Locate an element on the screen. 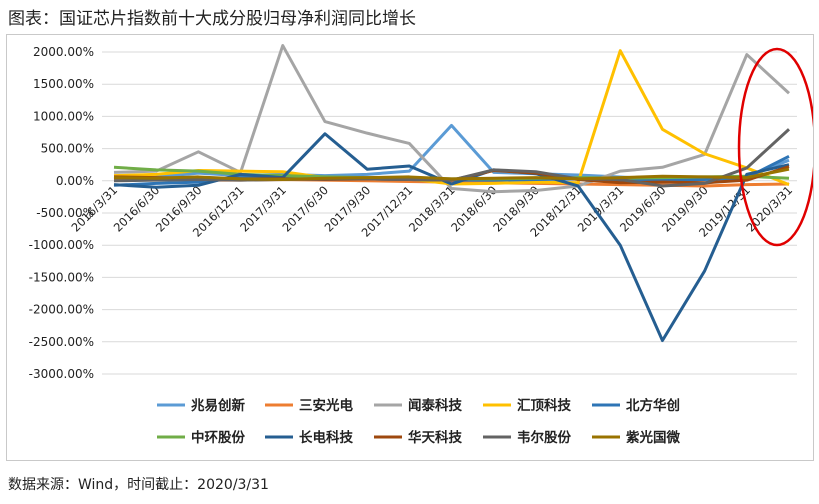 This screenshot has height=504, width=819. y-tick-label: -2500.00% is located at coordinates (61, 342).